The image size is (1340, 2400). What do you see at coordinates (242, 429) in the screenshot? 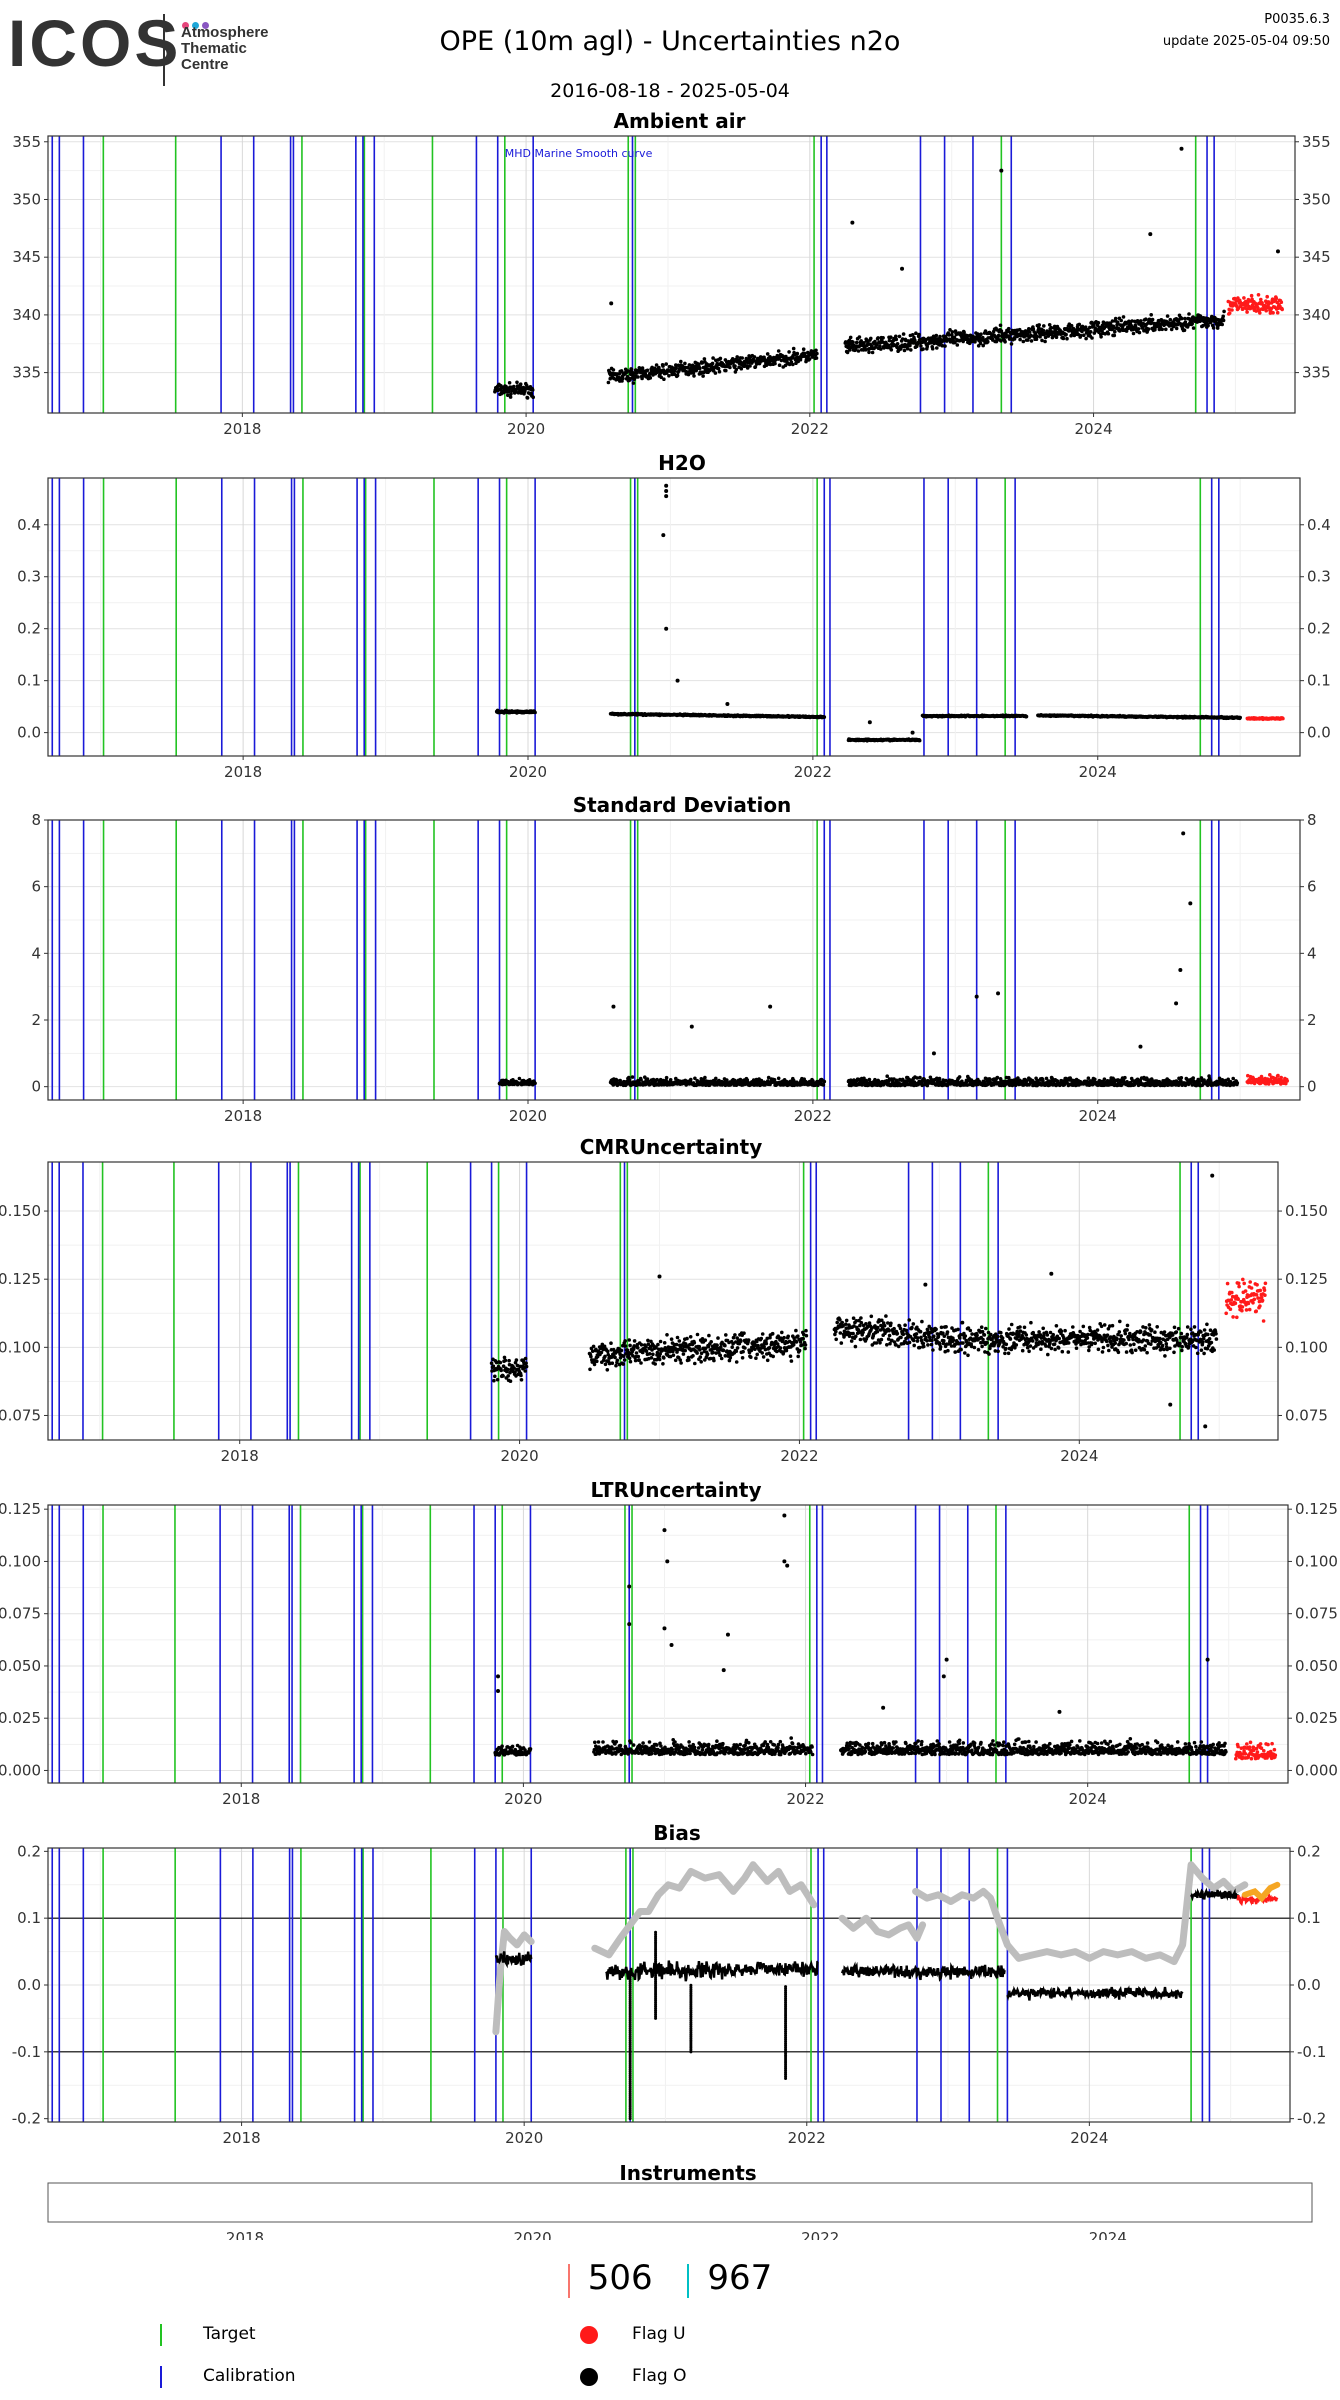
I see `ambient-xtick-label: 2018` at bounding box center [242, 429].